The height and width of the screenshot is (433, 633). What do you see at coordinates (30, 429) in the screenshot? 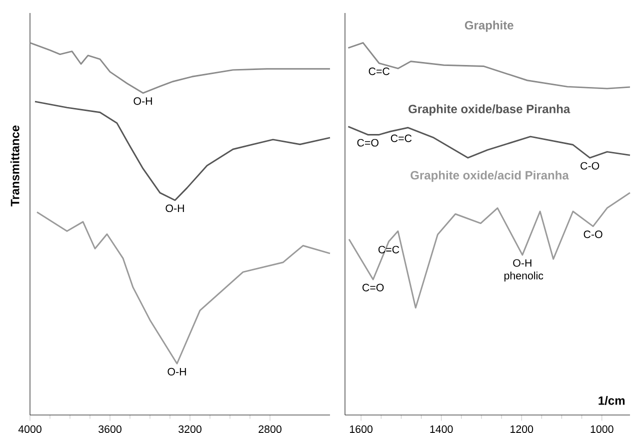
I see `x-tick-label: 4000` at bounding box center [30, 429].